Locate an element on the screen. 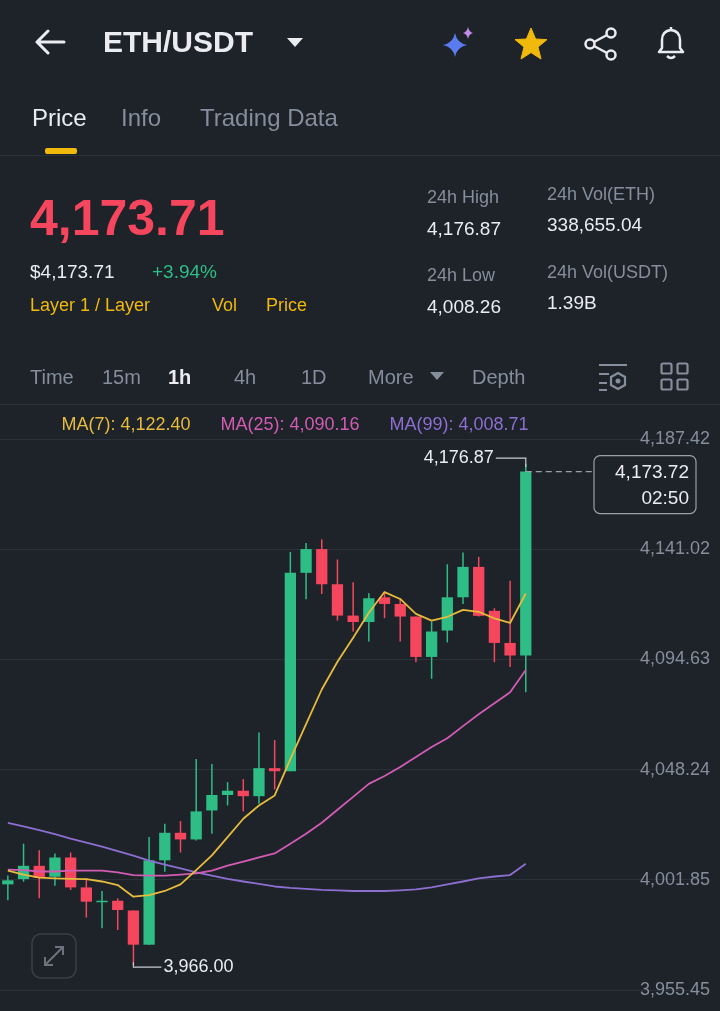 The height and width of the screenshot is (1011, 720). y-tick-label: 3,955.45 is located at coordinates (674, 989).